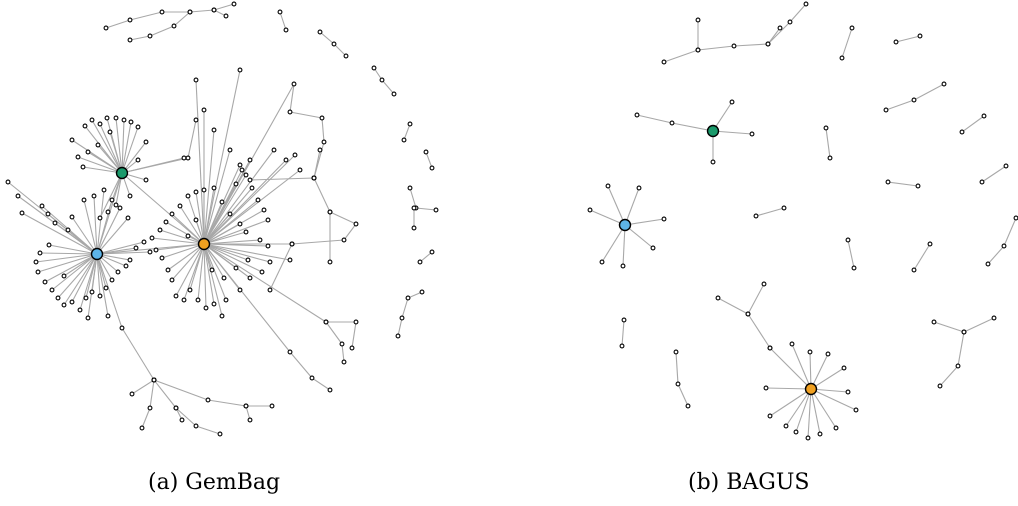 The height and width of the screenshot is (506, 1018). I want to click on caption-gembag: (a) GemBag, so click(214, 482).